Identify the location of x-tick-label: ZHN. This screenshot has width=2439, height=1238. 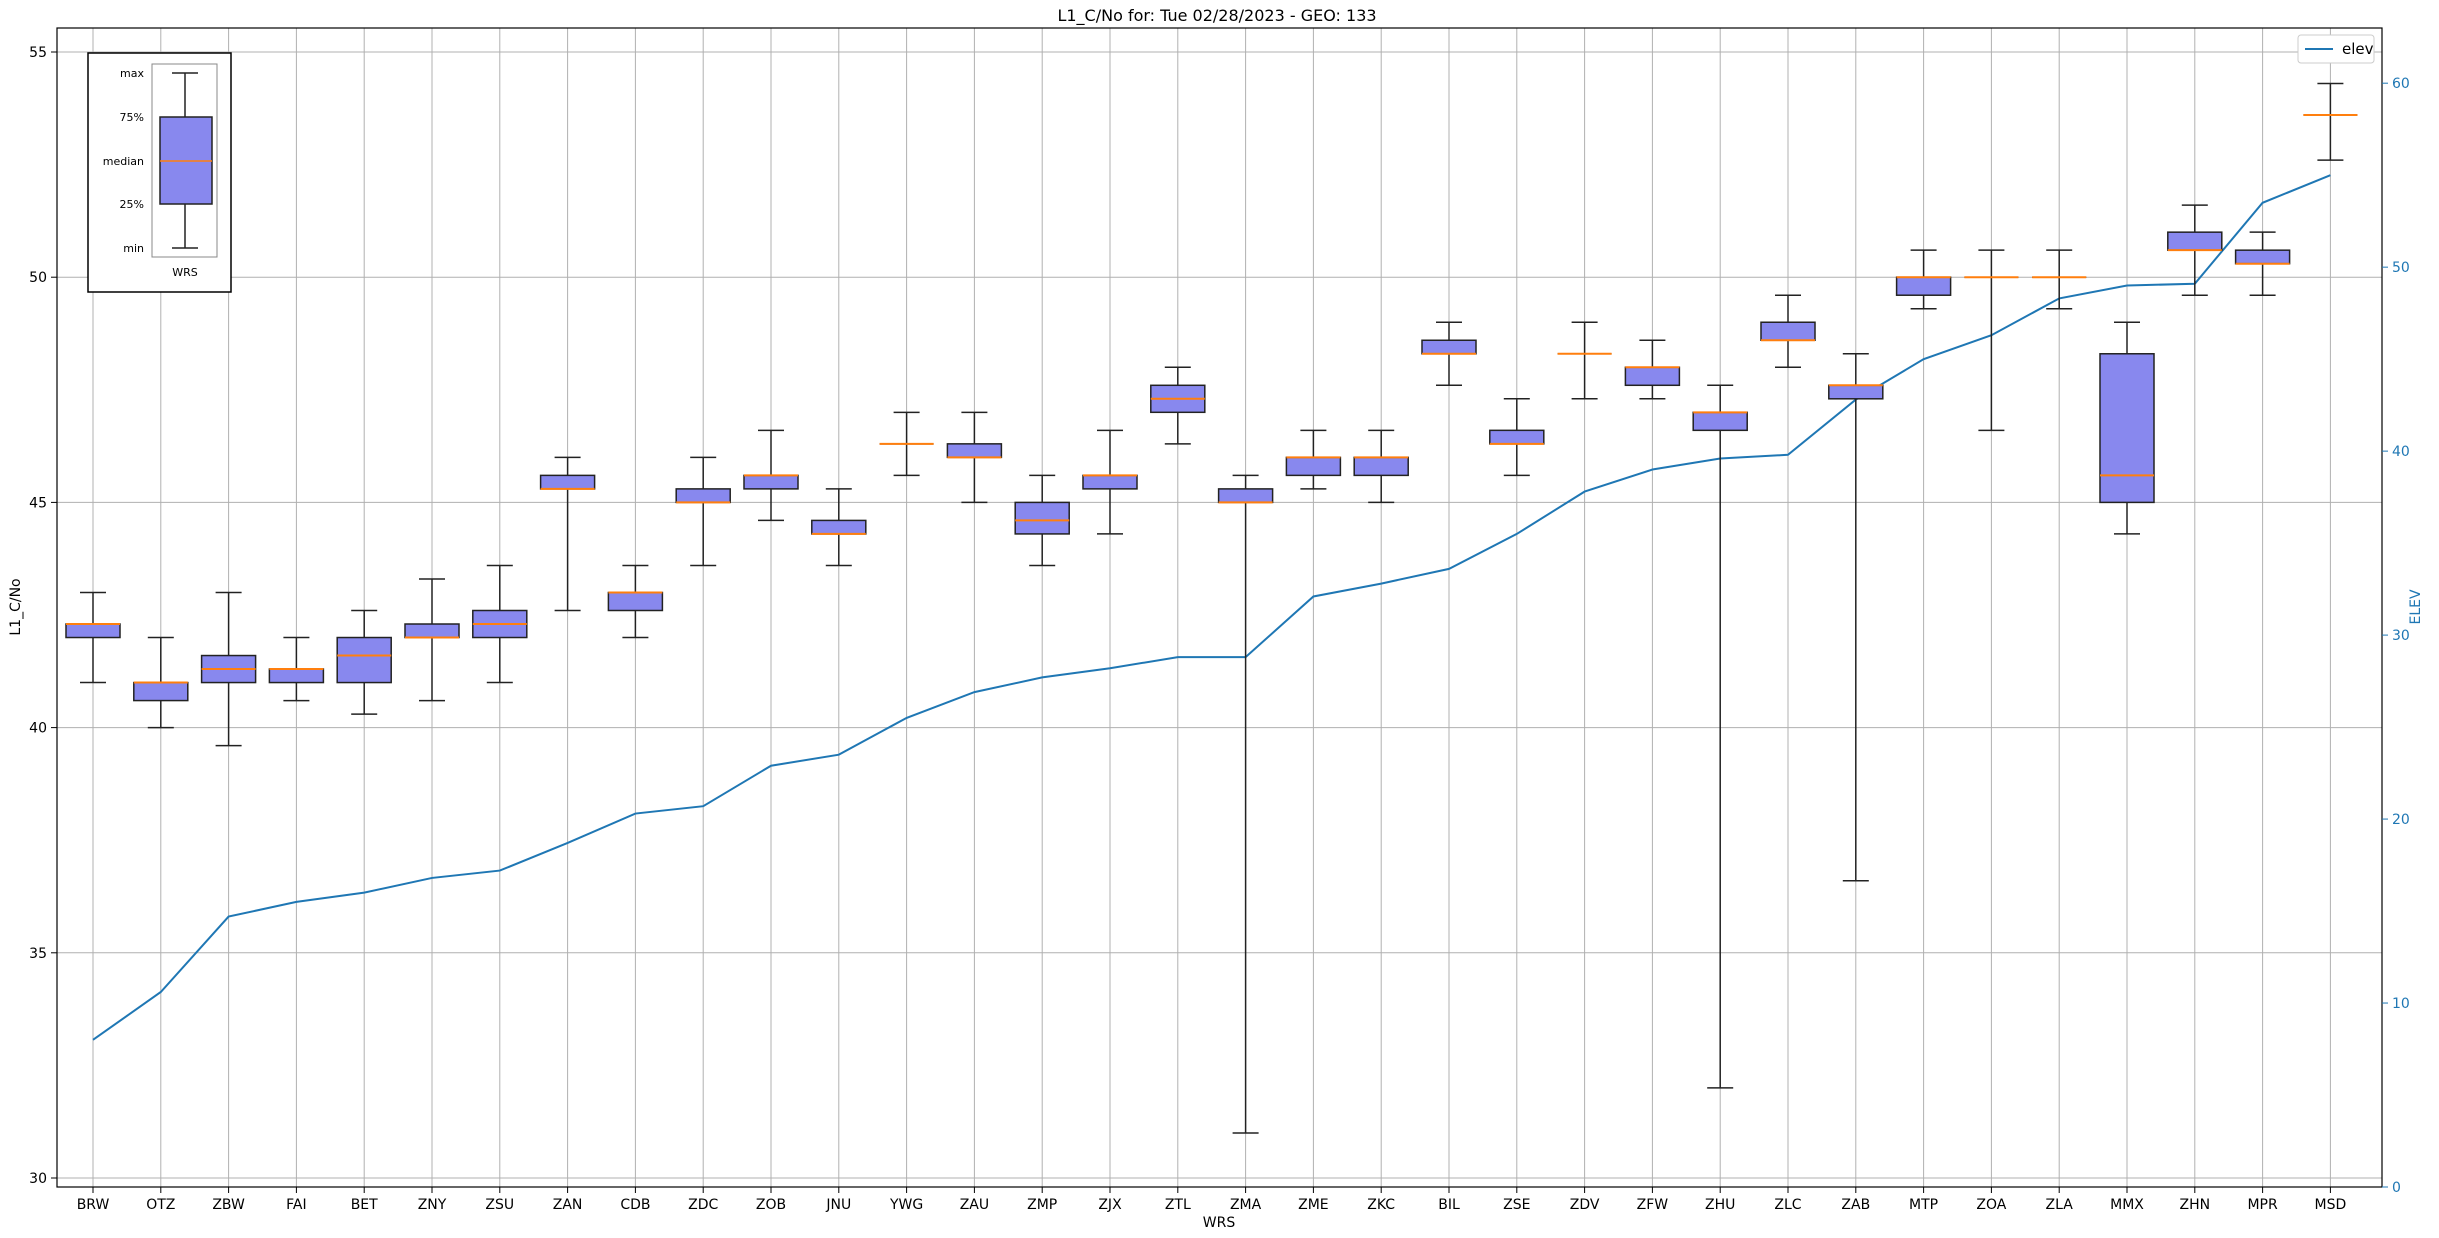
(2195, 1205).